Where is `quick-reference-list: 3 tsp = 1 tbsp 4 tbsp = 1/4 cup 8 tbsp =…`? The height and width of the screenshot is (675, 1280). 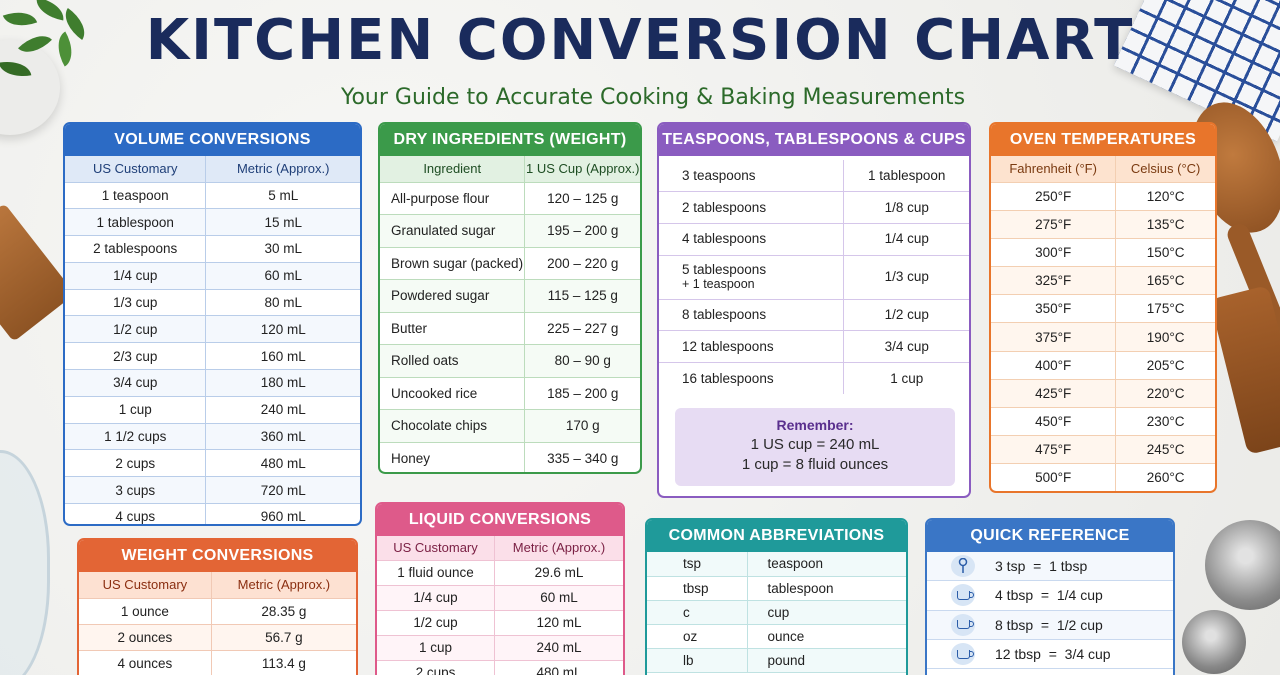 quick-reference-list: 3 tsp = 1 tbsp 4 tbsp = 1/4 cup 8 tbsp =… is located at coordinates (1050, 611).